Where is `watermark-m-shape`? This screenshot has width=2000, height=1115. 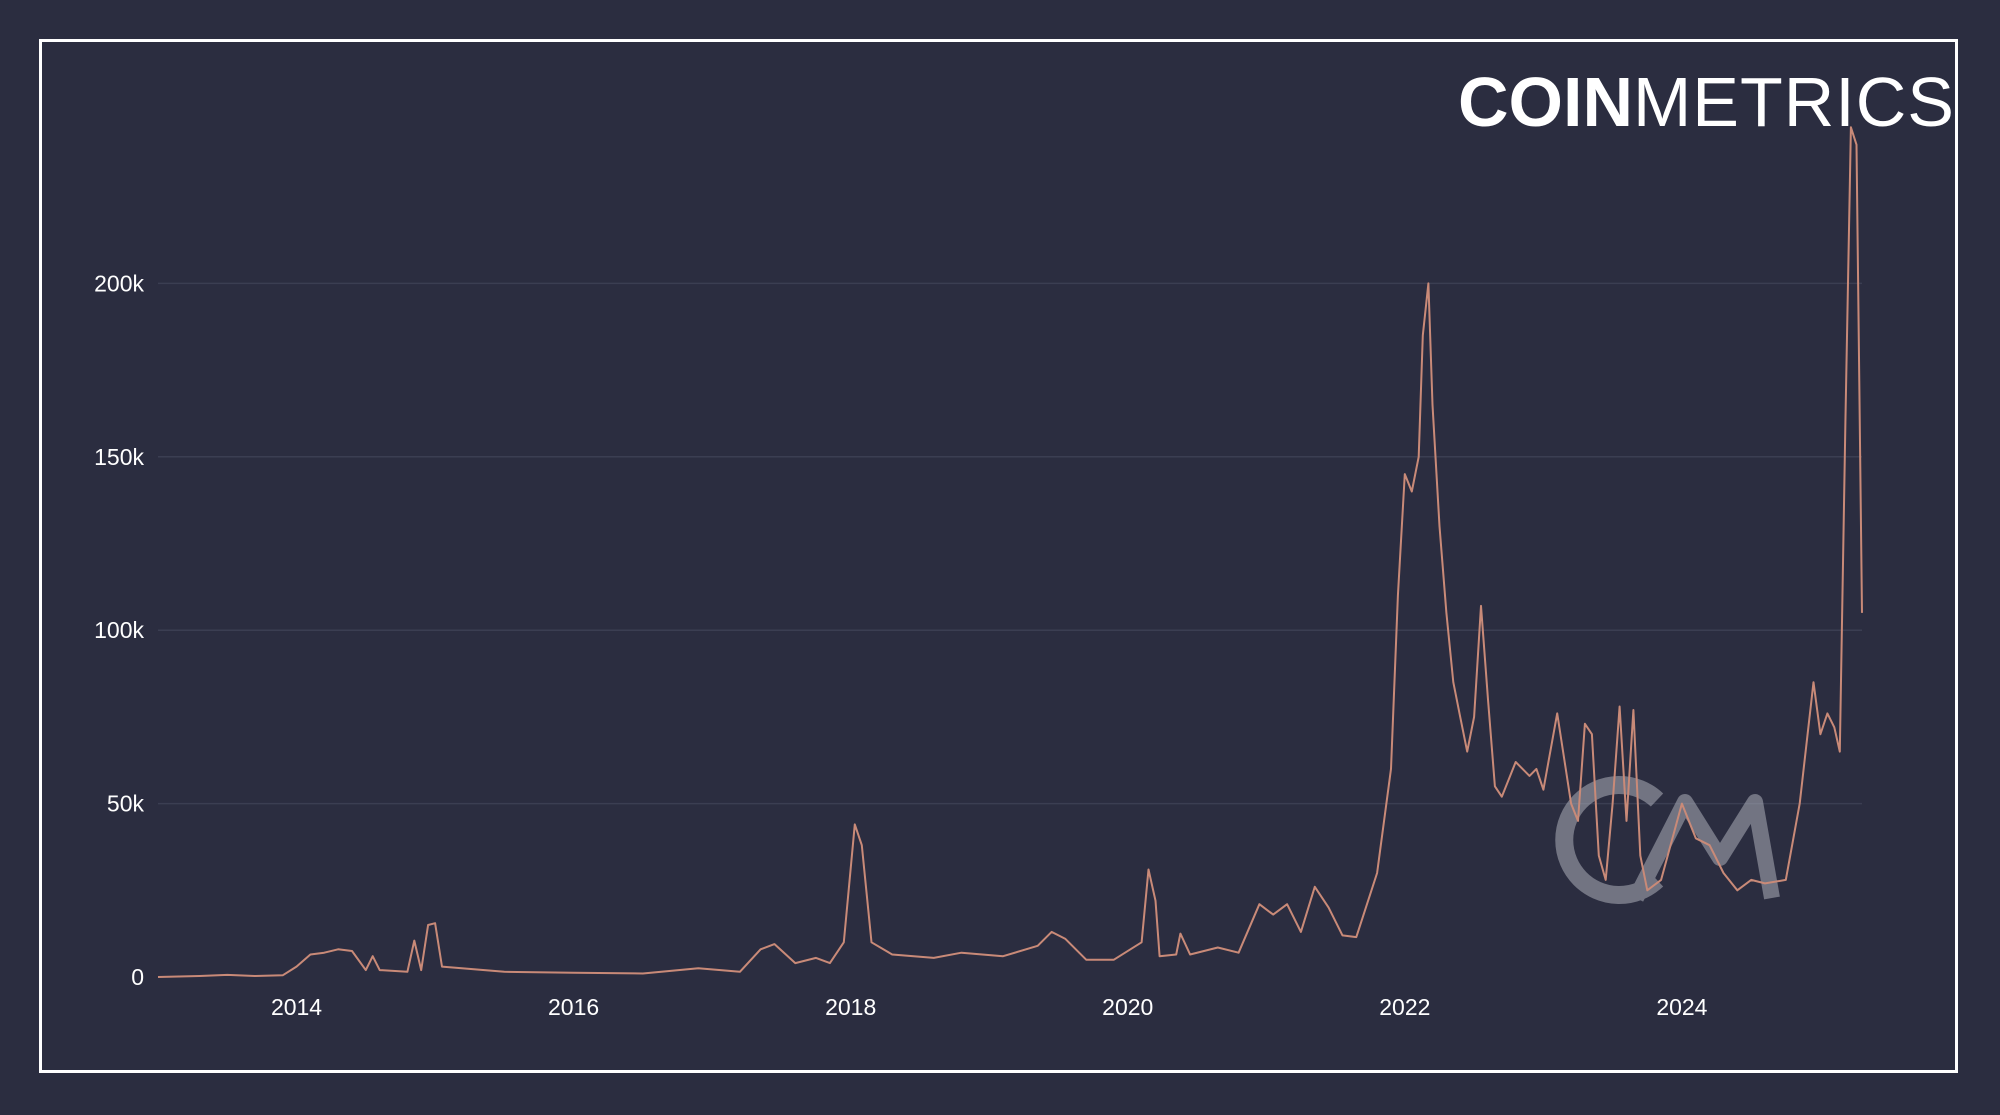
watermark-m-shape is located at coordinates (1704, 848).